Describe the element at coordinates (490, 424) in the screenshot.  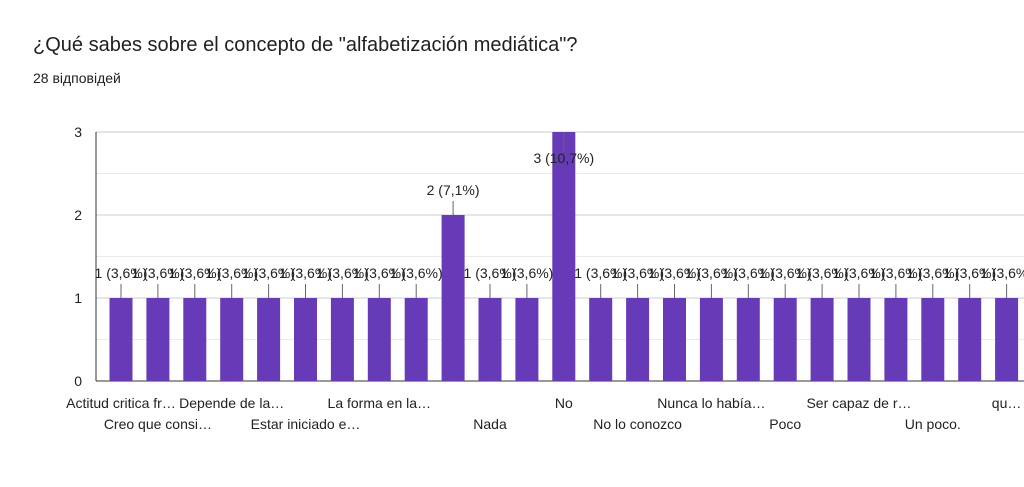
I see `x-tick-label: Nada` at that location.